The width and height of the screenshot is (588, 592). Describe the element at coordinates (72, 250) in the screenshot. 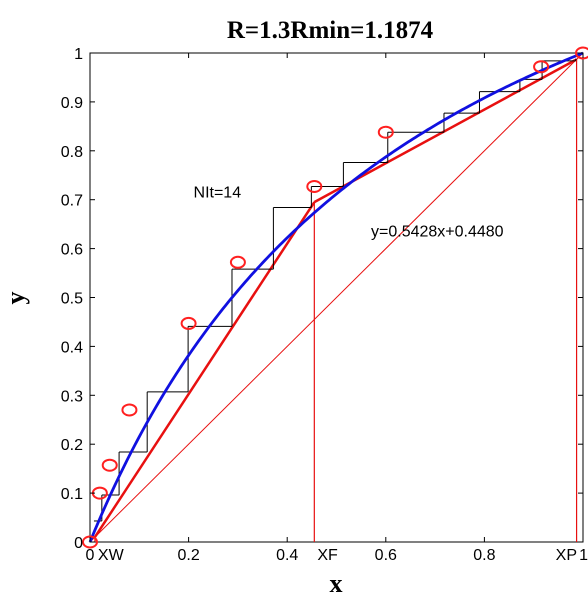

I see `y-tick-label: 0.6` at that location.